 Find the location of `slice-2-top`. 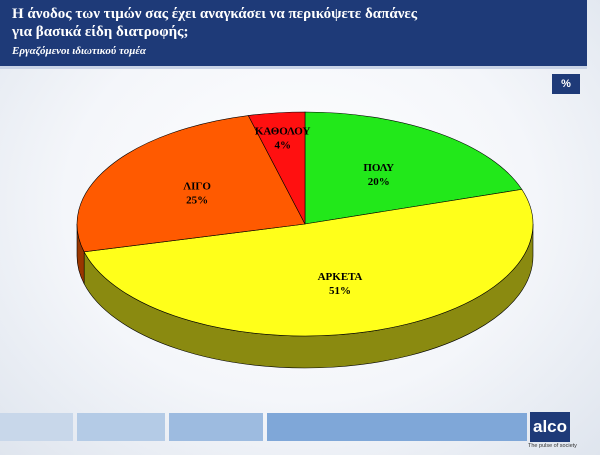

slice-2-top is located at coordinates (191, 184).